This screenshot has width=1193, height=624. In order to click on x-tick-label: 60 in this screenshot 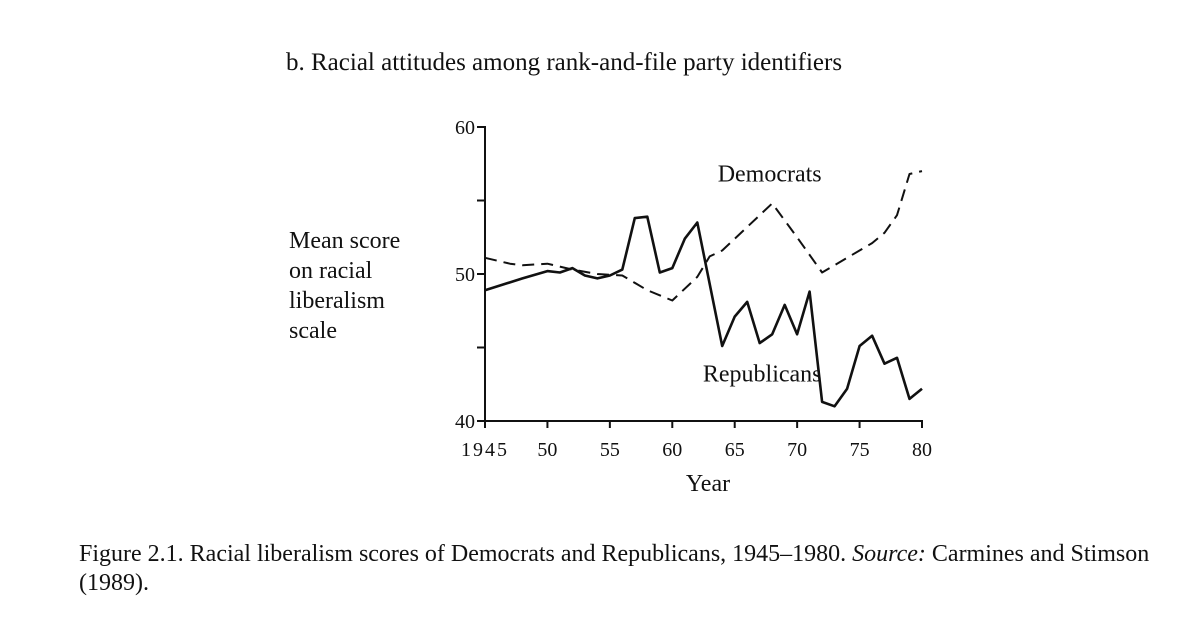, I will do `click(672, 450)`.